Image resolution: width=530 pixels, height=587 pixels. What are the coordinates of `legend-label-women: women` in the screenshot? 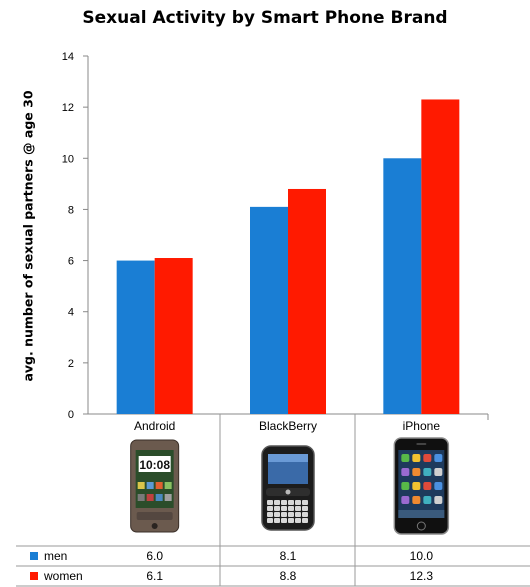 It's located at (63, 576).